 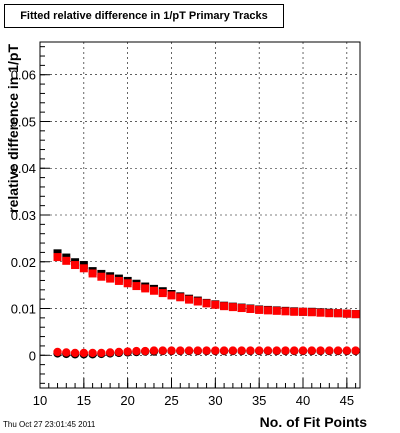 I want to click on x-tick-label: 35, so click(x=259, y=400).